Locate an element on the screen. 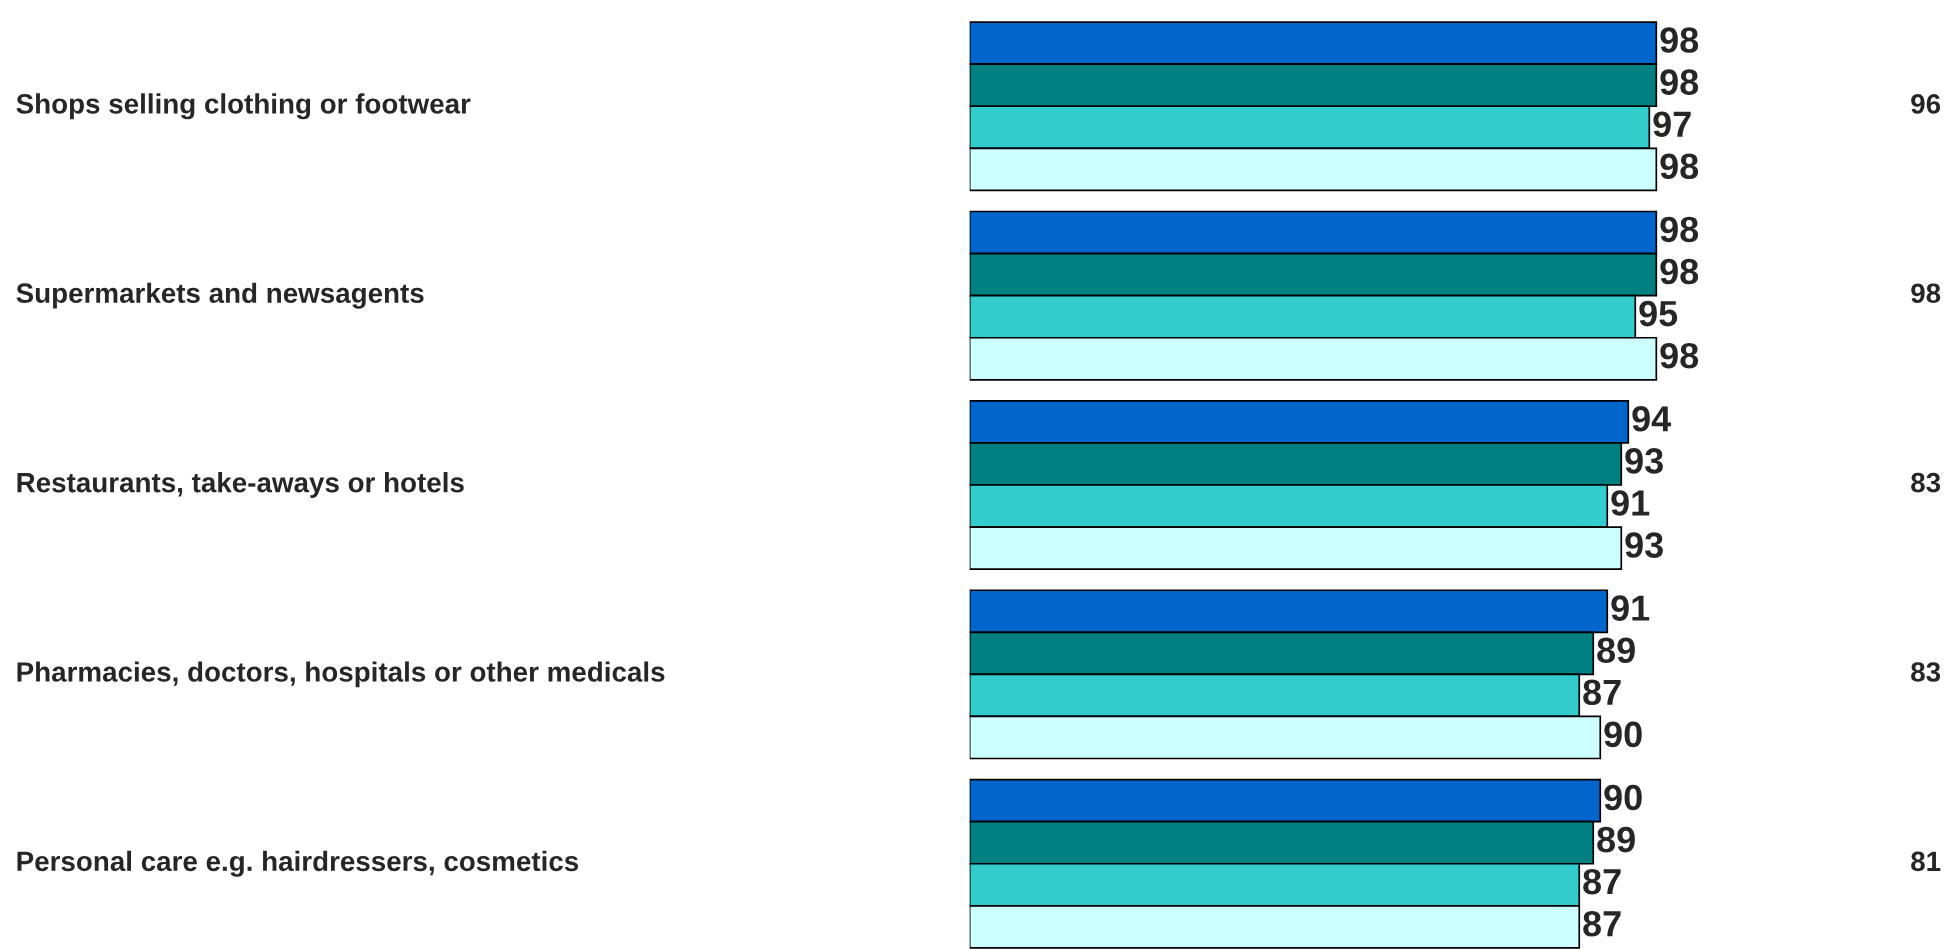  text: 98 is located at coordinates (1926, 293).